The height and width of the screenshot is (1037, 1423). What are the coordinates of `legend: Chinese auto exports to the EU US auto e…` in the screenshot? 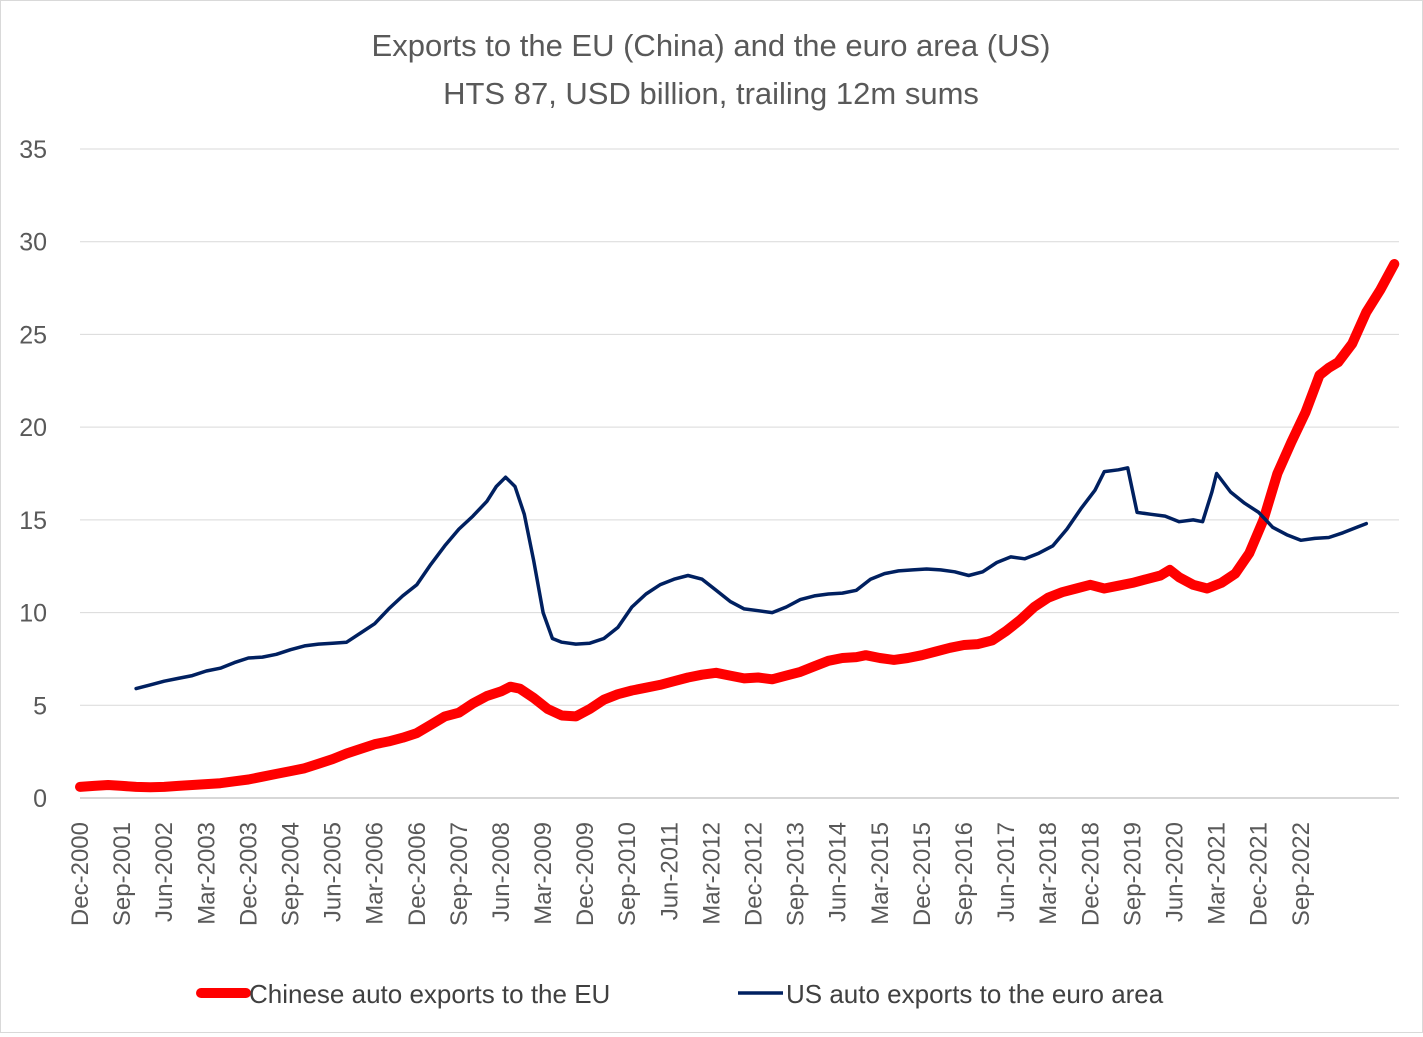 It's located at (680, 994).